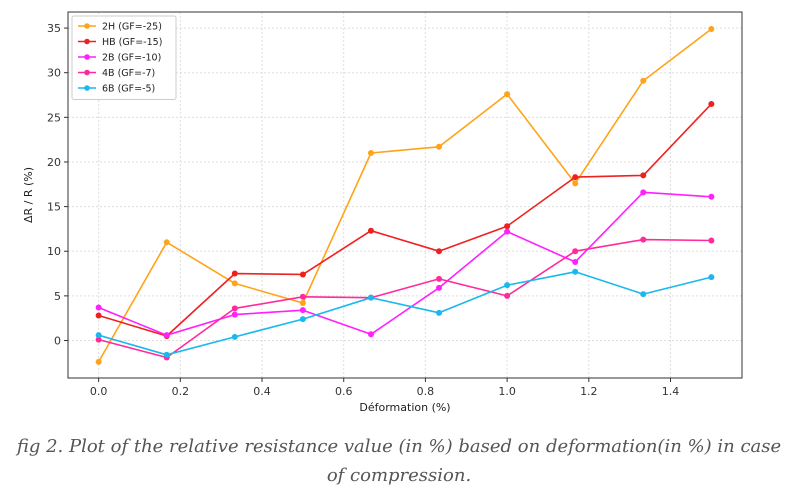 The width and height of the screenshot is (798, 501). I want to click on legend-label: 4B (GF=-7), so click(128, 73).